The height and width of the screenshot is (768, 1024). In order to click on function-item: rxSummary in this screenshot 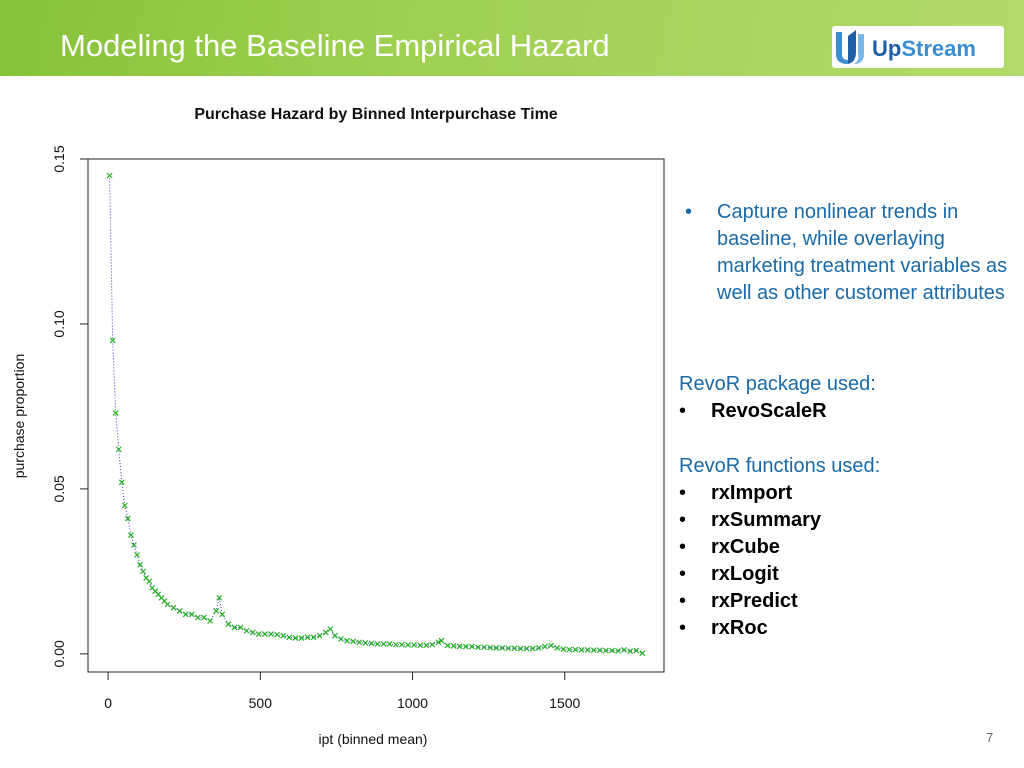, I will do `click(779, 520)`.